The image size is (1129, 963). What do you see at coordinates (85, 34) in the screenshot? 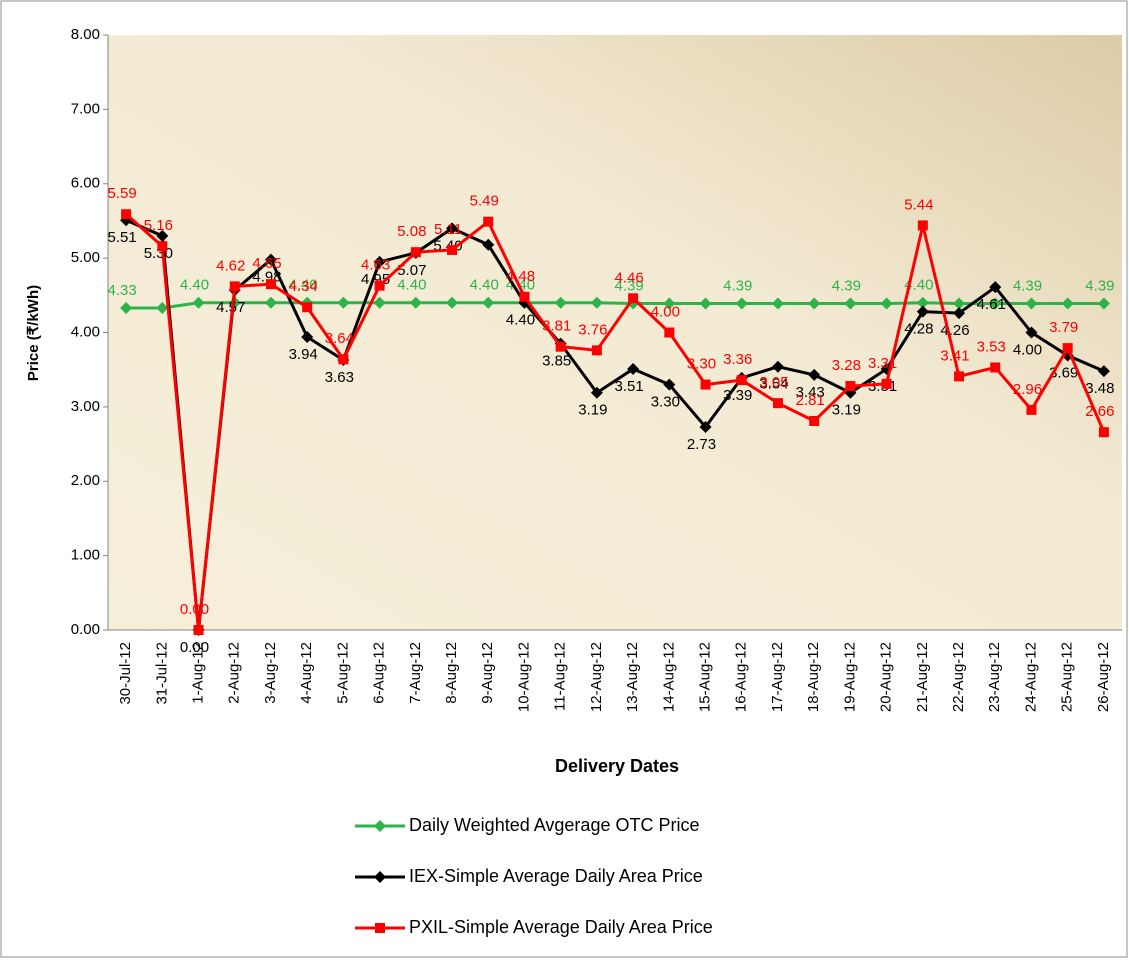
I see `y-tick-label: 8.00` at bounding box center [85, 34].